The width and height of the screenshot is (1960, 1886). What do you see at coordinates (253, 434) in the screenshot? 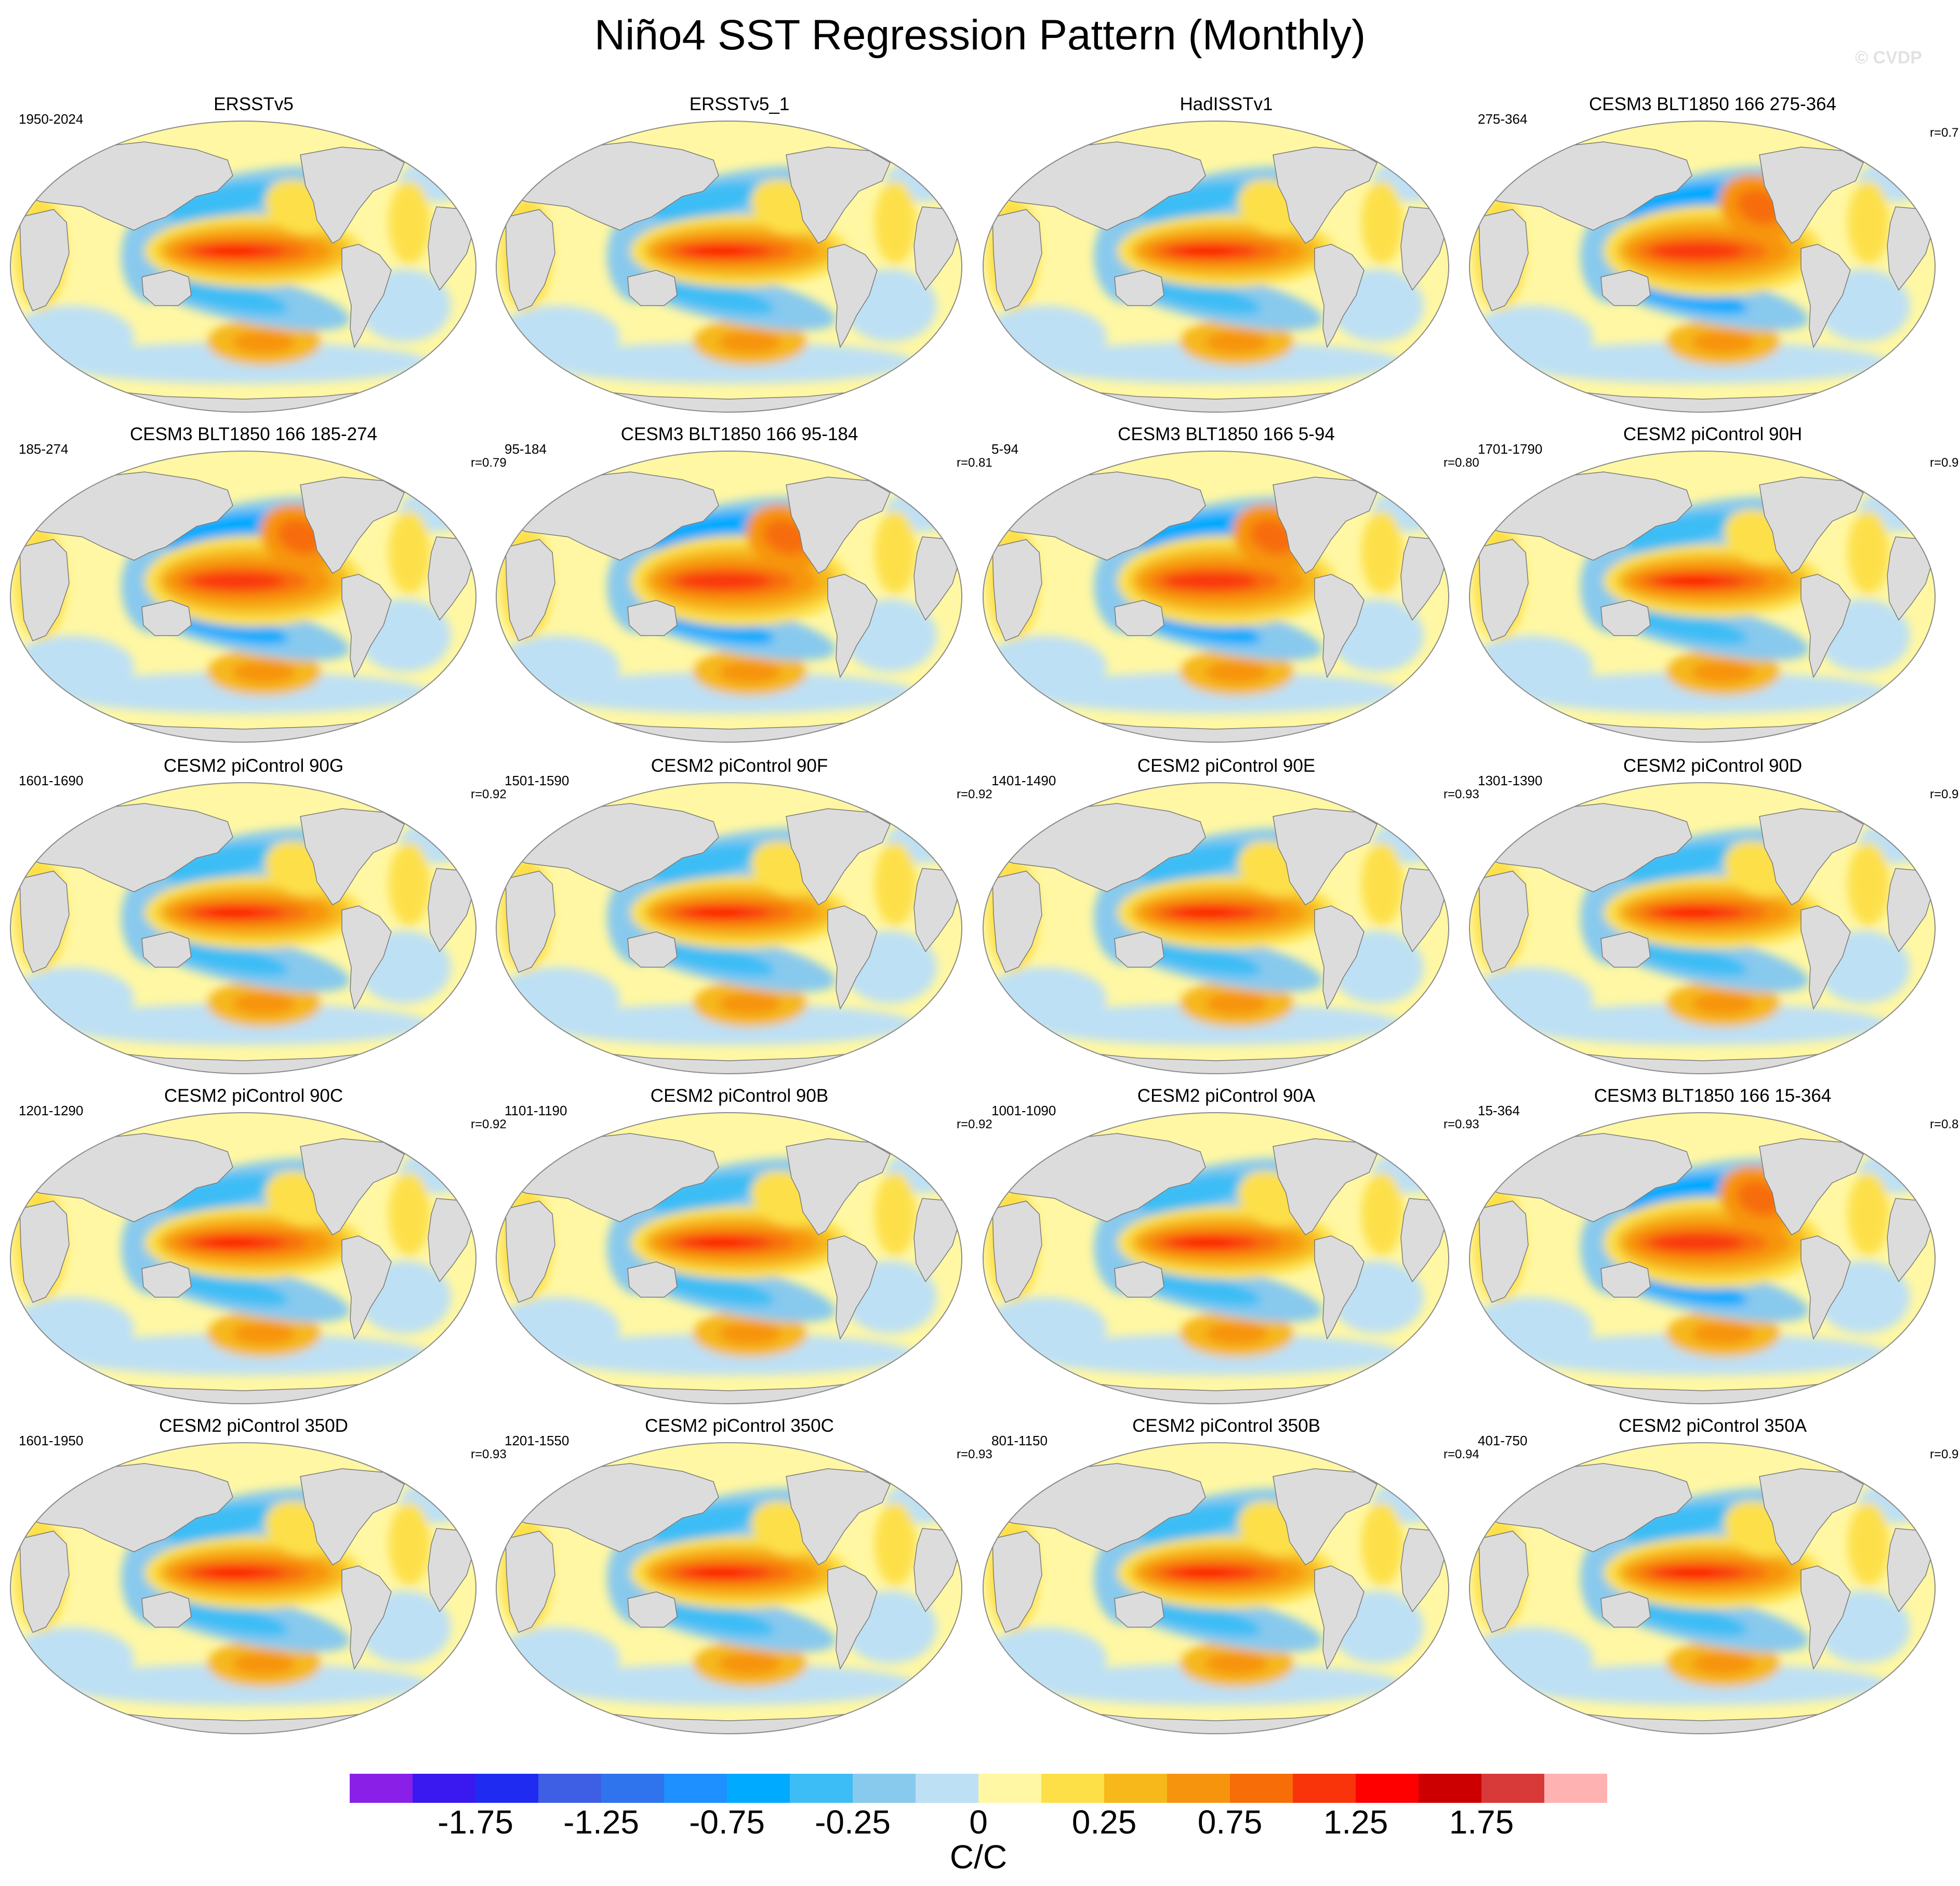
I see `panel-title: CESM3 BLT1850 166 185-274` at bounding box center [253, 434].